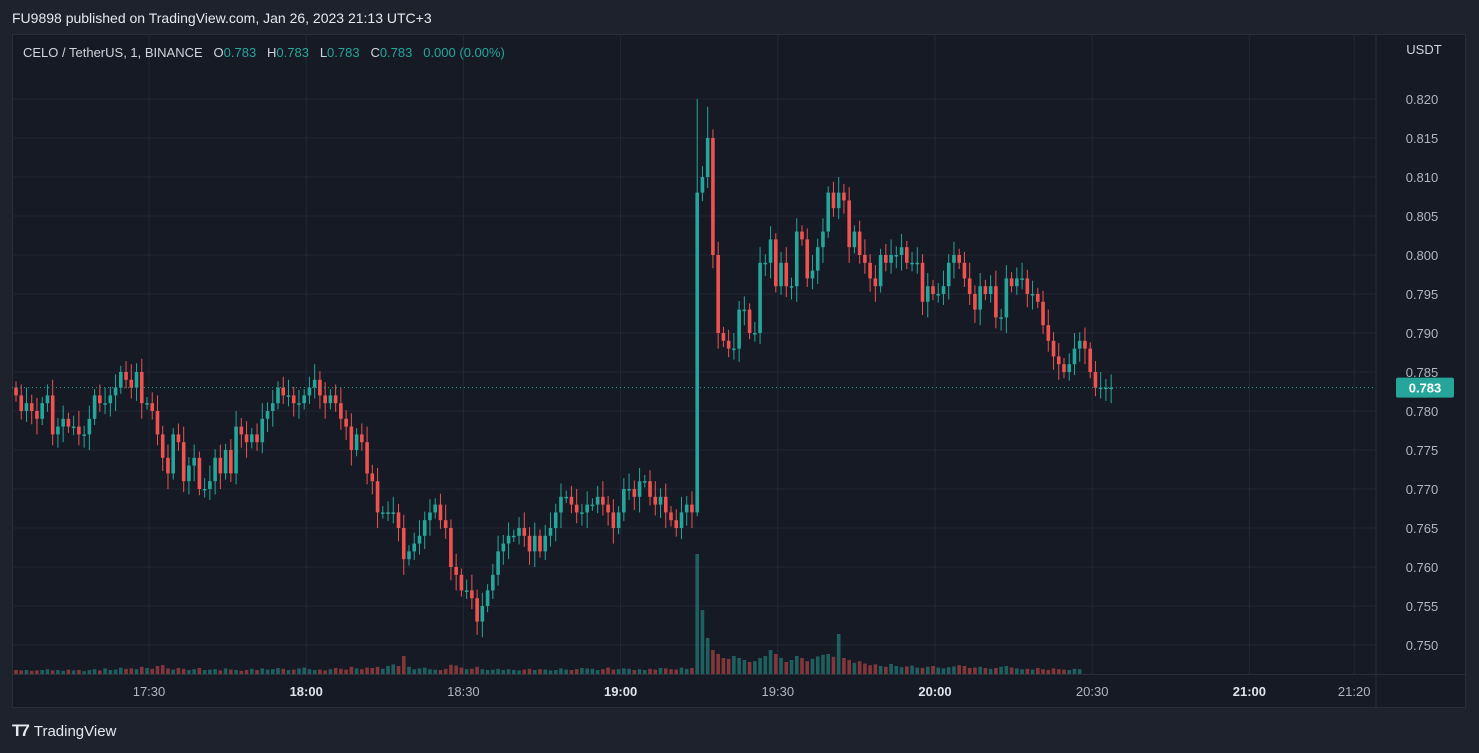  What do you see at coordinates (1423, 49) in the screenshot?
I see `currency-label: USDT` at bounding box center [1423, 49].